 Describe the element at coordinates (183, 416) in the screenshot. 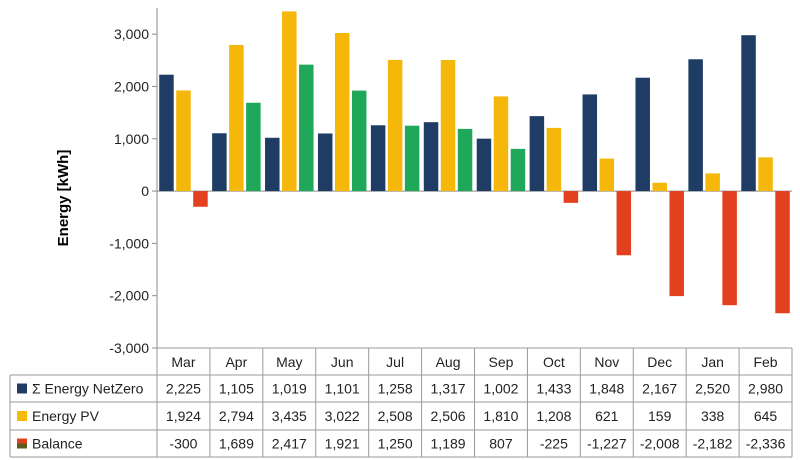

I see `data-value: 1,924` at that location.